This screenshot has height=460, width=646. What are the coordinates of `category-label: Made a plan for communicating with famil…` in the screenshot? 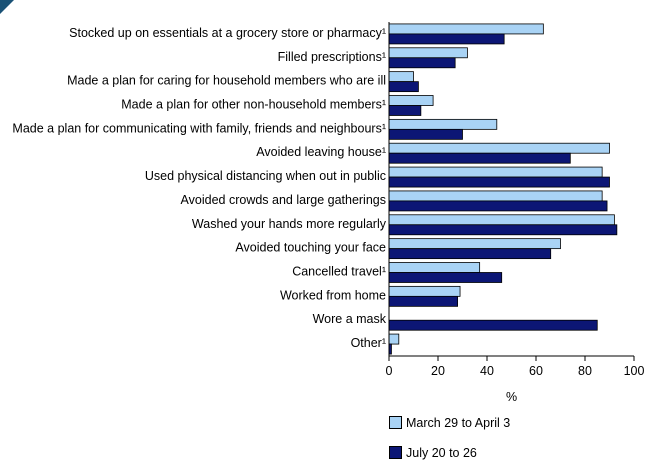 It's located at (199, 128).